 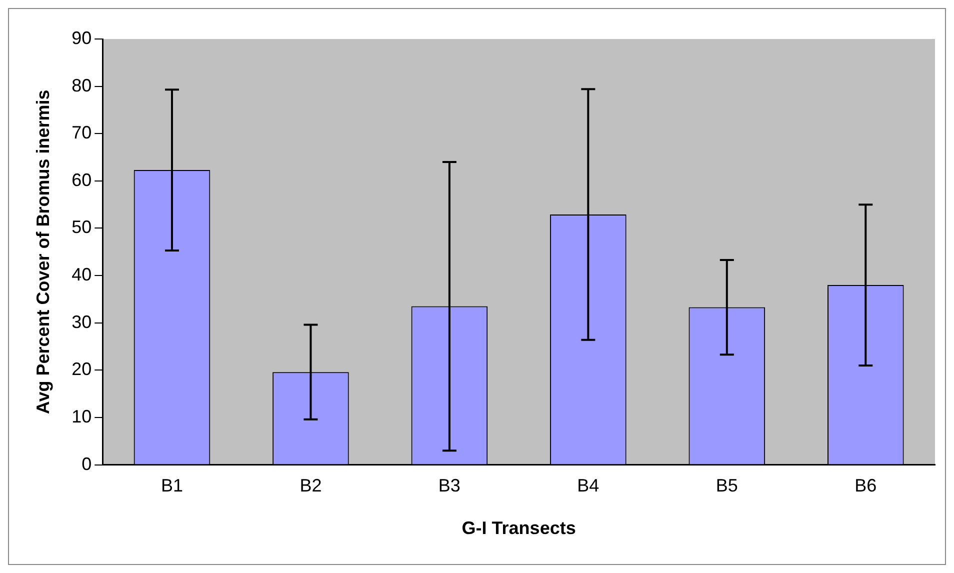 I want to click on y-tick-label: 10, so click(x=82, y=416).